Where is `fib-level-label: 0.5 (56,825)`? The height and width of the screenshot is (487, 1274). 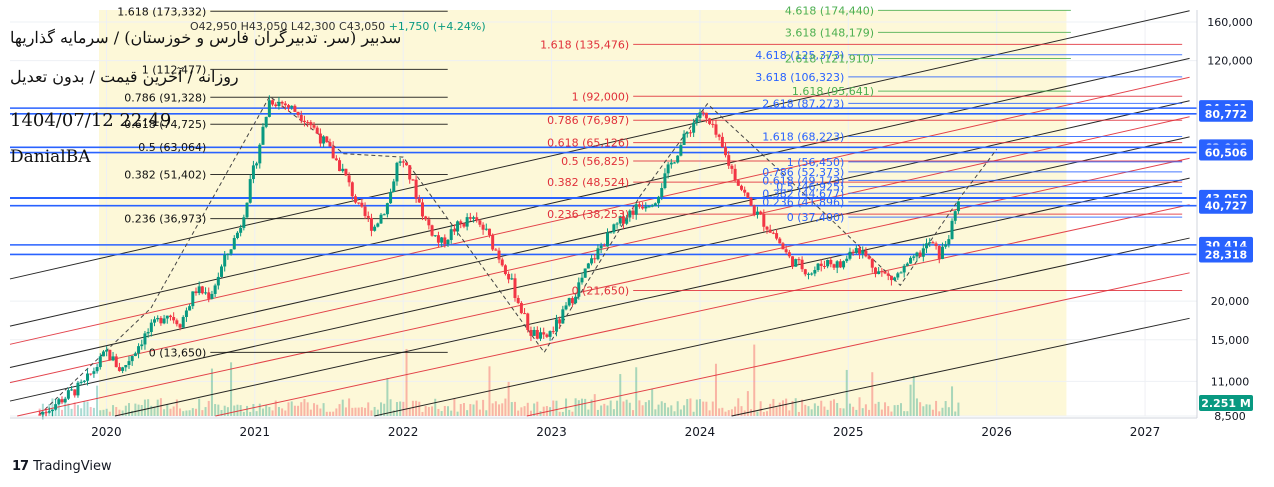
fib-level-label: 0.5 (56,825) is located at coordinates (595, 161).